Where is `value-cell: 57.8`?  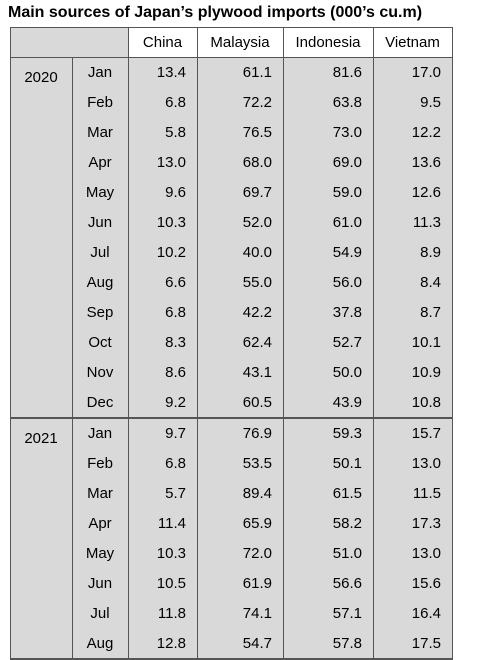 value-cell: 57.8 is located at coordinates (347, 643).